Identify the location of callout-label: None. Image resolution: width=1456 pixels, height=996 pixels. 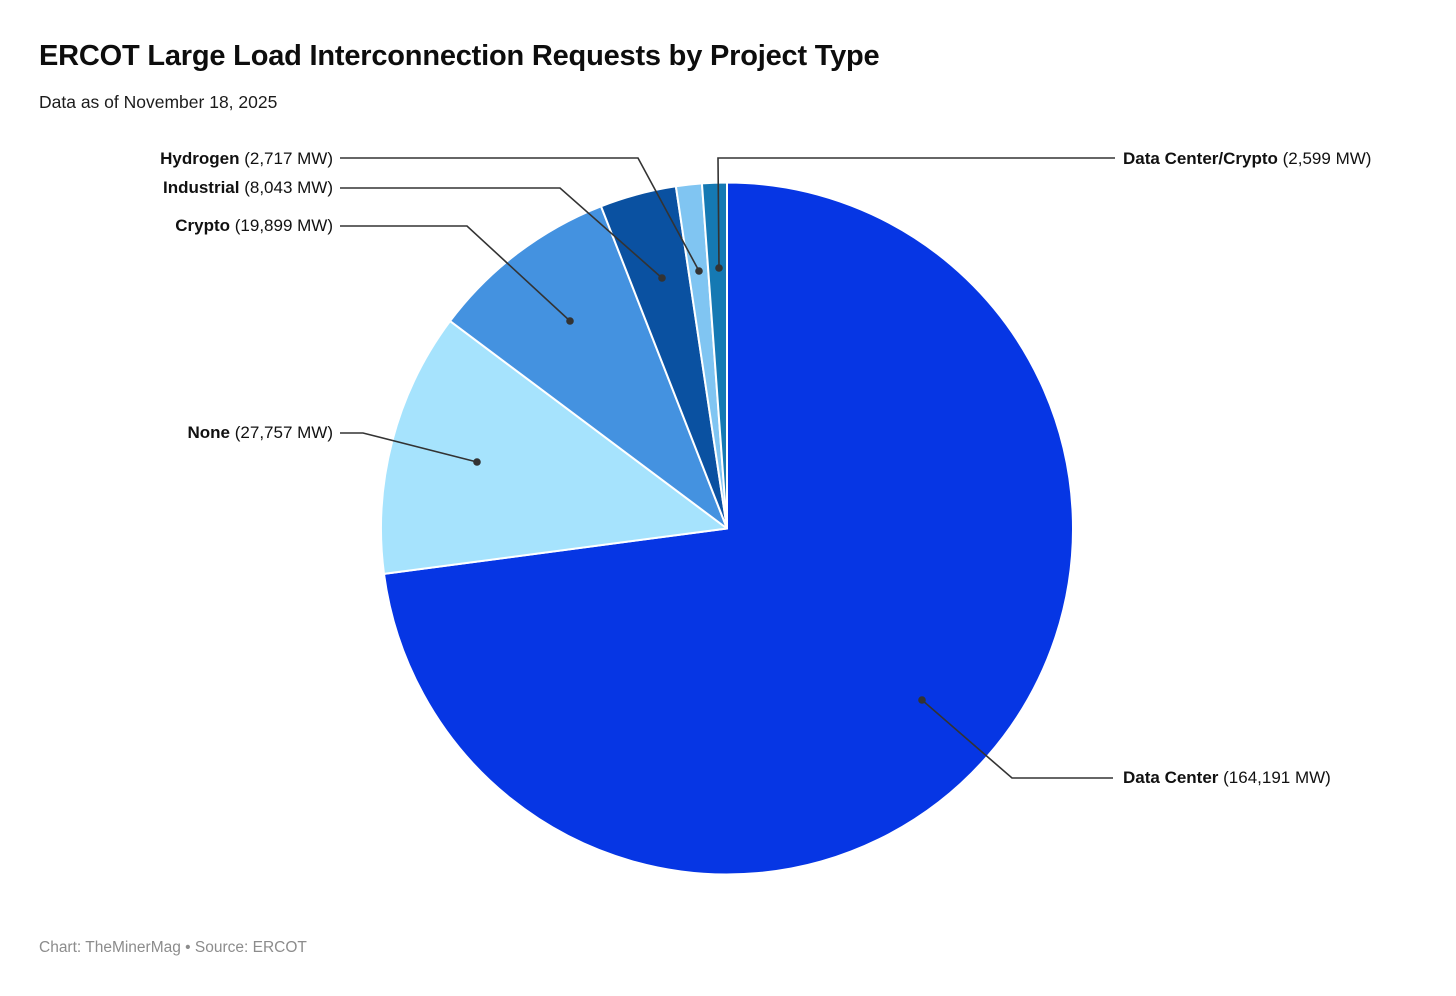
(211, 432).